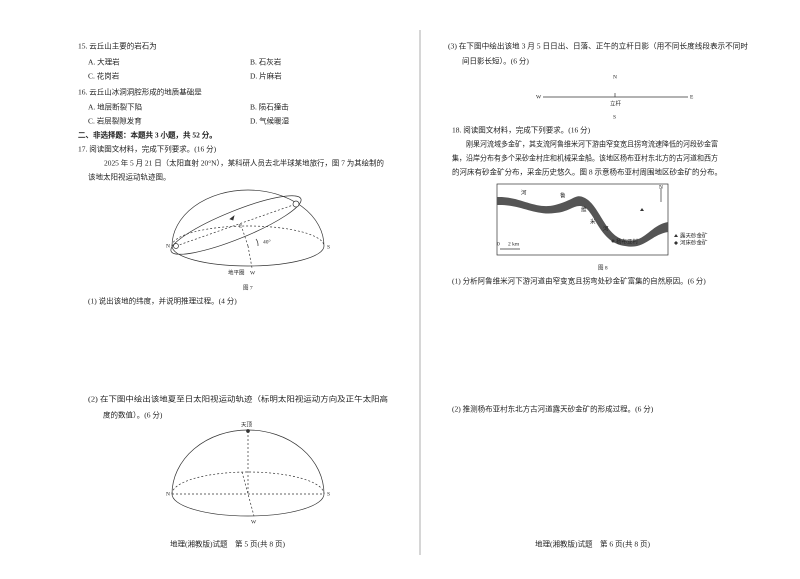  Describe the element at coordinates (579, 281) in the screenshot. I see `sub-question: (1) 分析阿鲁维米河下游河道由窄变宽且拐弯处砂金矿富集的自然原因。(6 分)` at that location.